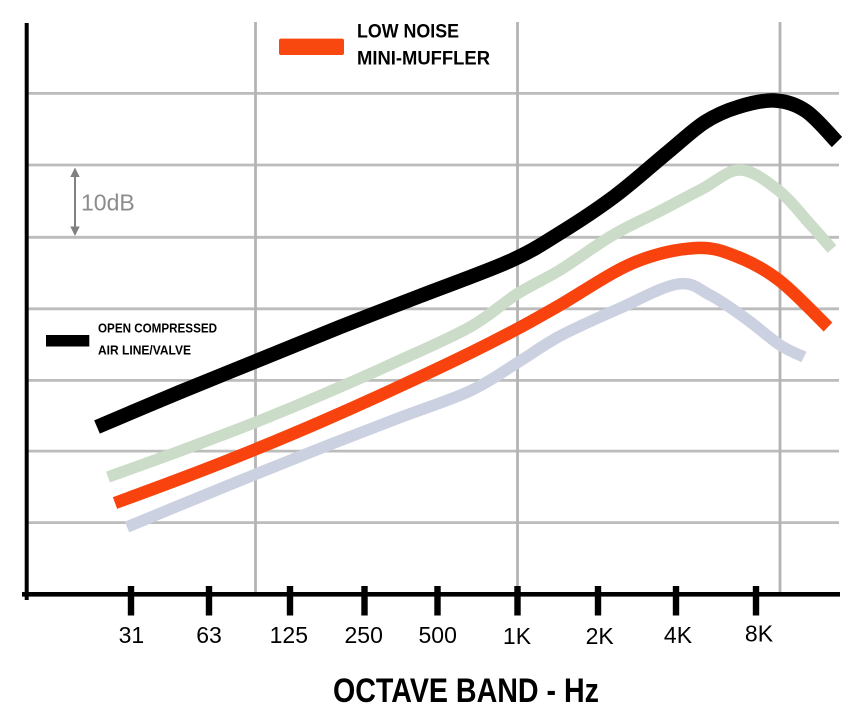 The height and width of the screenshot is (720, 860). I want to click on svg-text: 63, so click(209, 635).